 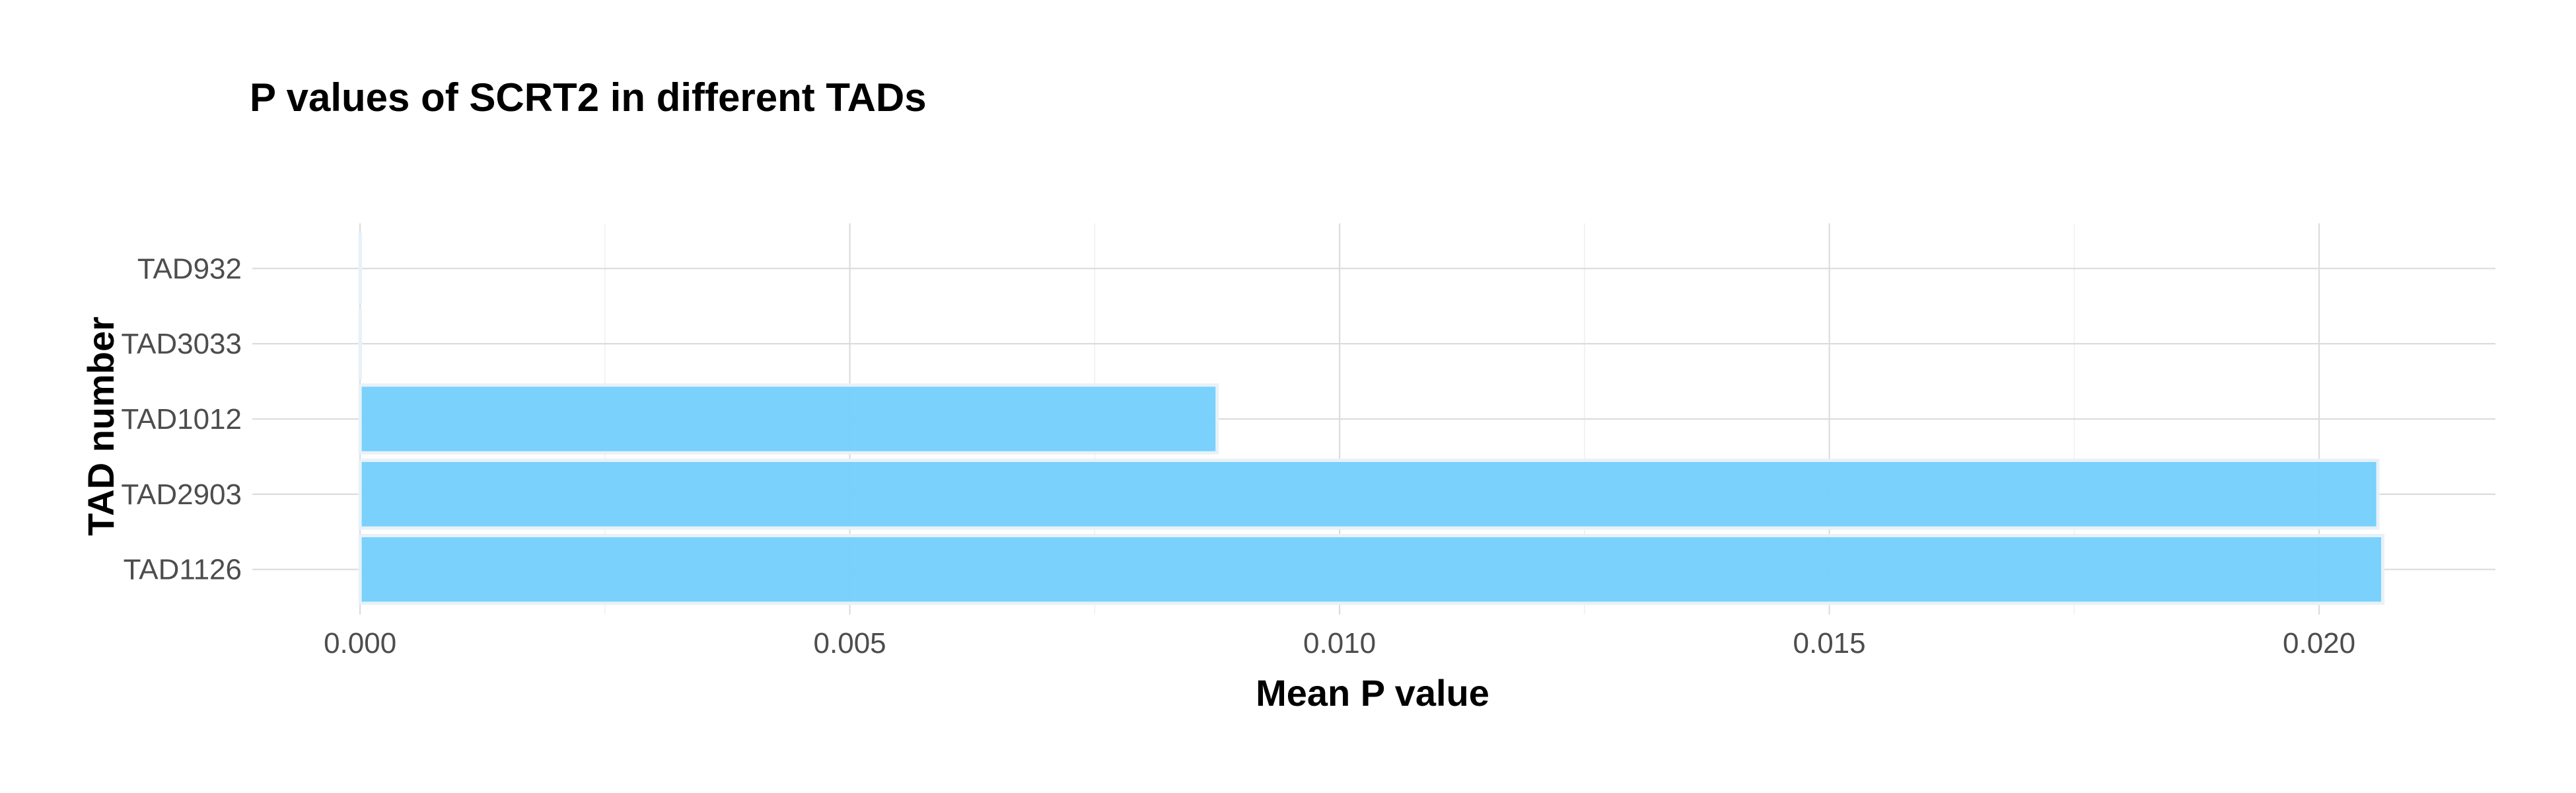 I want to click on y-axis-tick-labels: TAD932 TAD3033 TAD1012 TAD2903 TAD1126, so click(x=182, y=419).